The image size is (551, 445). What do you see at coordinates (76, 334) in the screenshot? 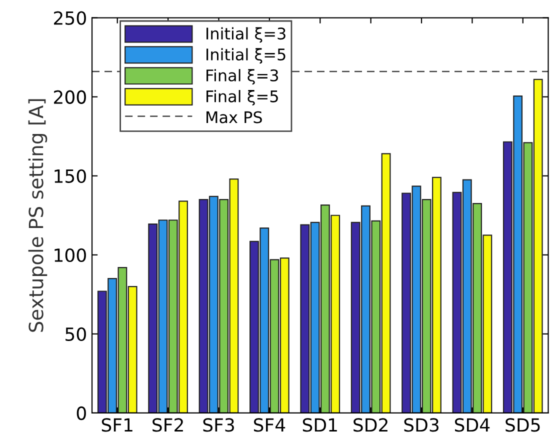
I see `y-tick-label: 50` at bounding box center [76, 334].